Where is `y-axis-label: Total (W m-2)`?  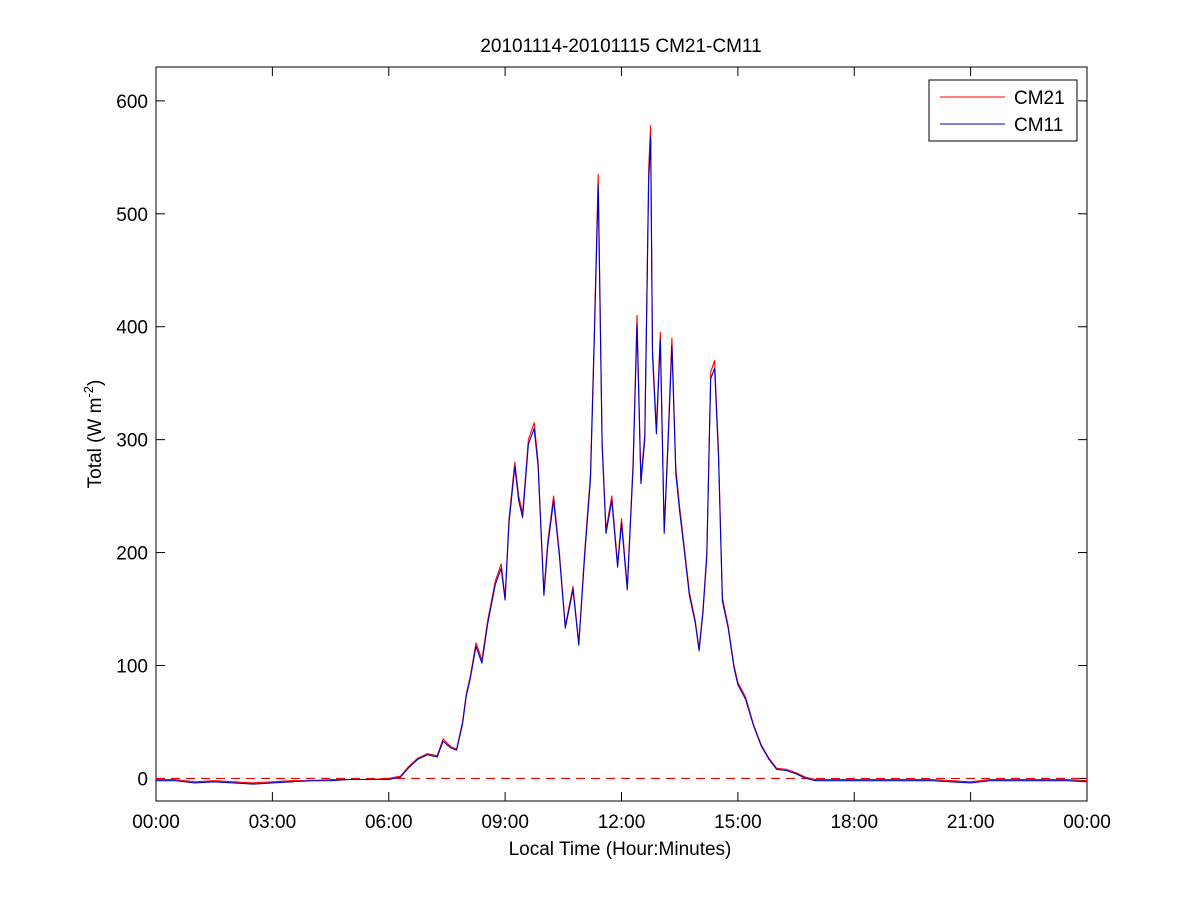
y-axis-label: Total (W m-2) is located at coordinates (93, 434).